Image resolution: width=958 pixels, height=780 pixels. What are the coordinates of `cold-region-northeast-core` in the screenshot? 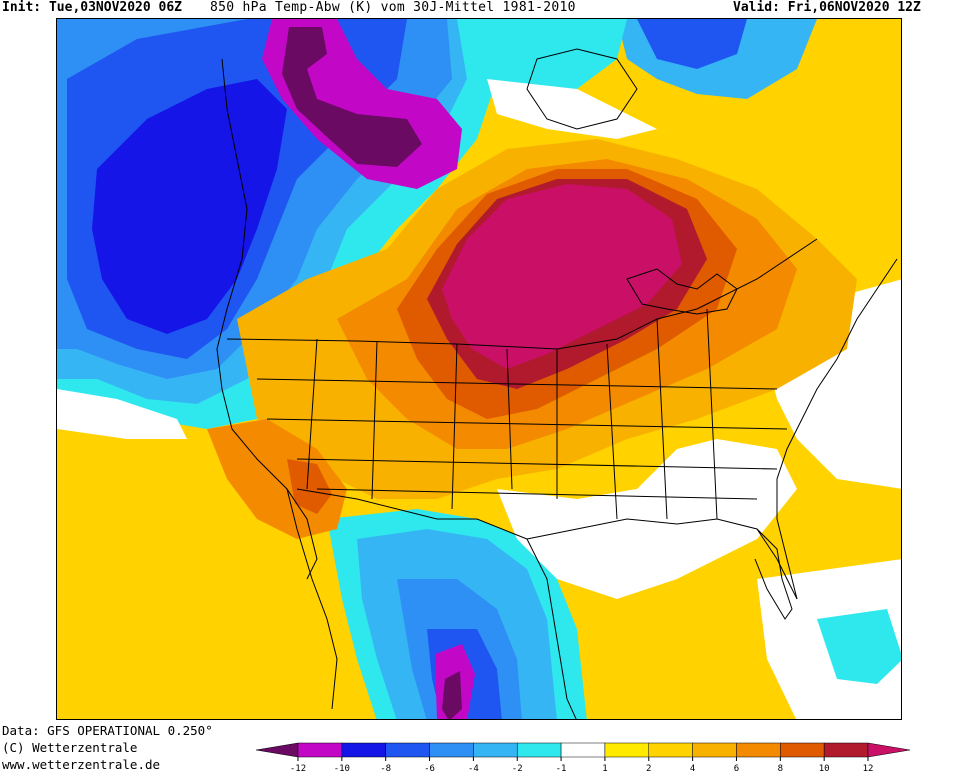 It's located at (692, 44).